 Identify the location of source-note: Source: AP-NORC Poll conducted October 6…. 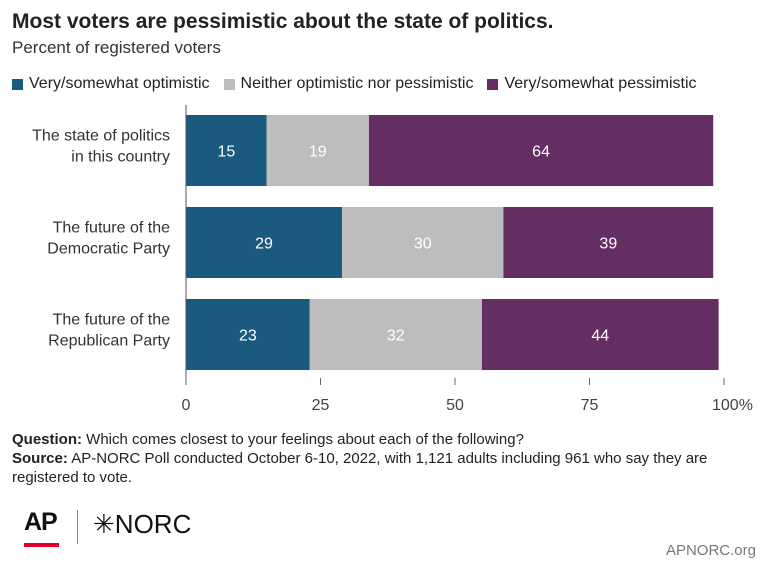
(386, 468).